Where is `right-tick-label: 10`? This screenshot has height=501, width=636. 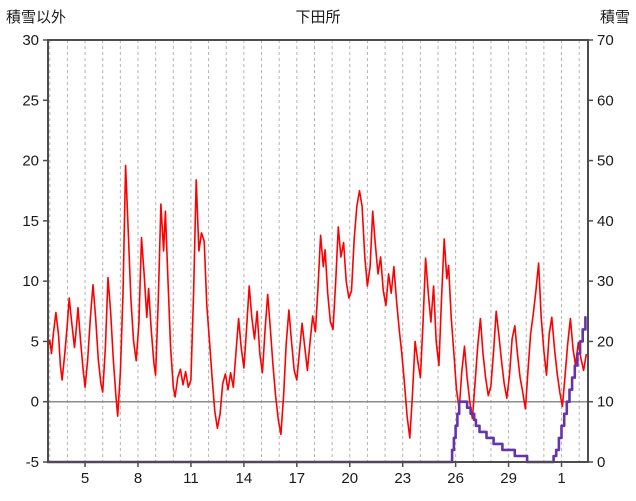 right-tick-label: 10 is located at coordinates (605, 402).